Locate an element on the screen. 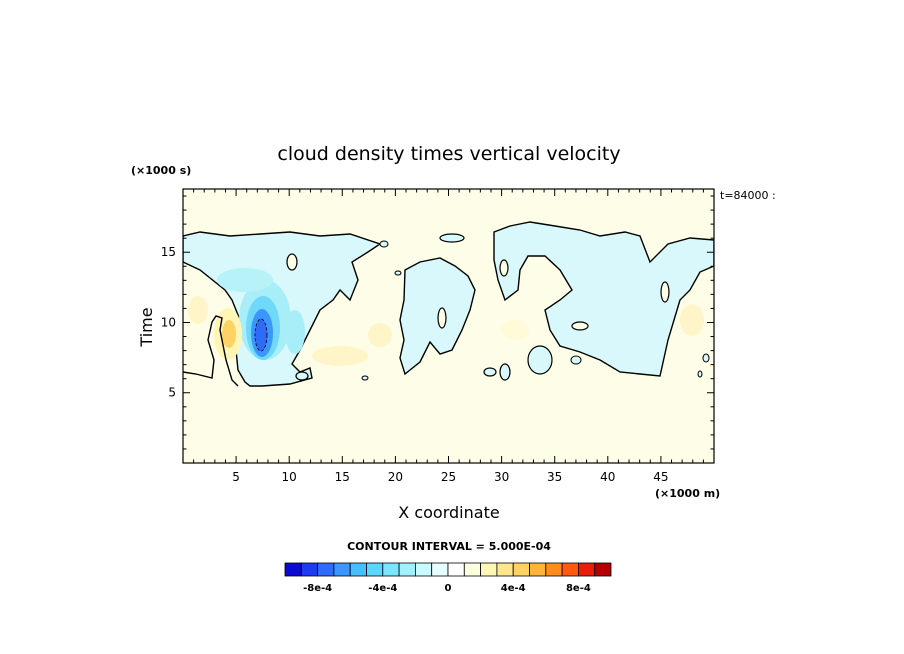 This screenshot has width=904, height=654. colorbar-label: 4e-4 is located at coordinates (513, 588).